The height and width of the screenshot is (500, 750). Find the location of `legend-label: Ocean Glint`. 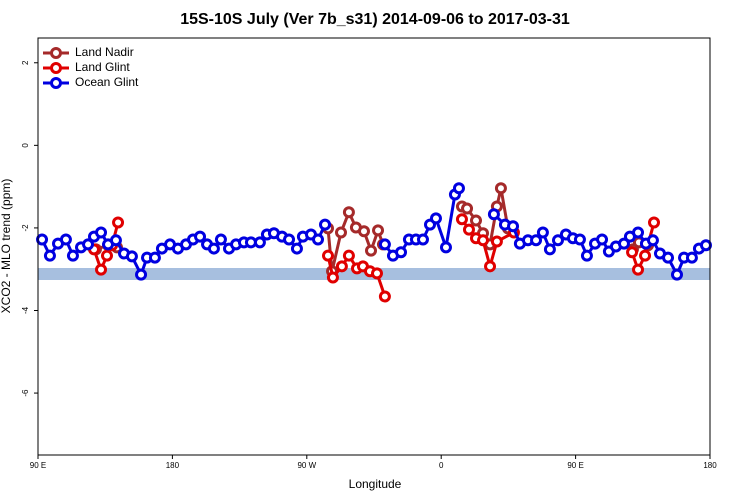

legend-label: Ocean Glint is located at coordinates (107, 82).